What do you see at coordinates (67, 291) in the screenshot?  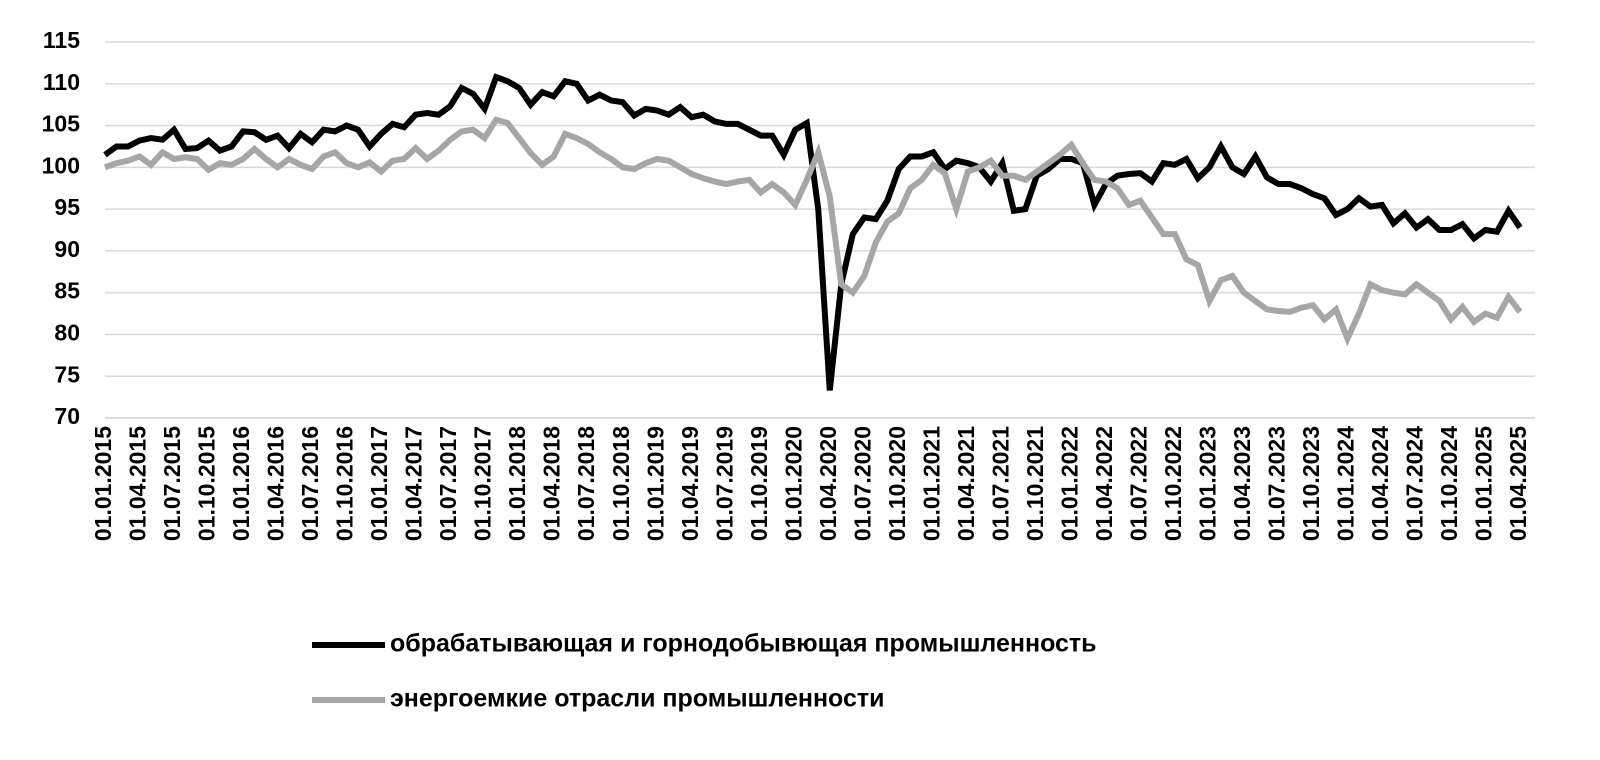 I see `y-tick-label: 85` at bounding box center [67, 291].